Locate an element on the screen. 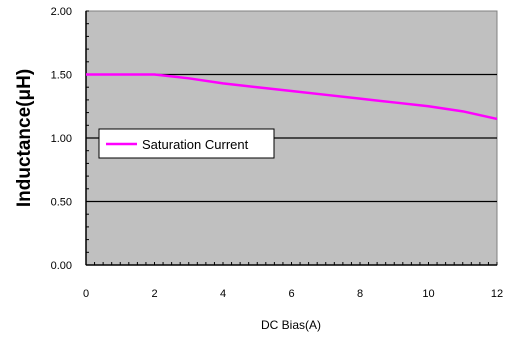  x-tick-label: 4 is located at coordinates (223, 294).